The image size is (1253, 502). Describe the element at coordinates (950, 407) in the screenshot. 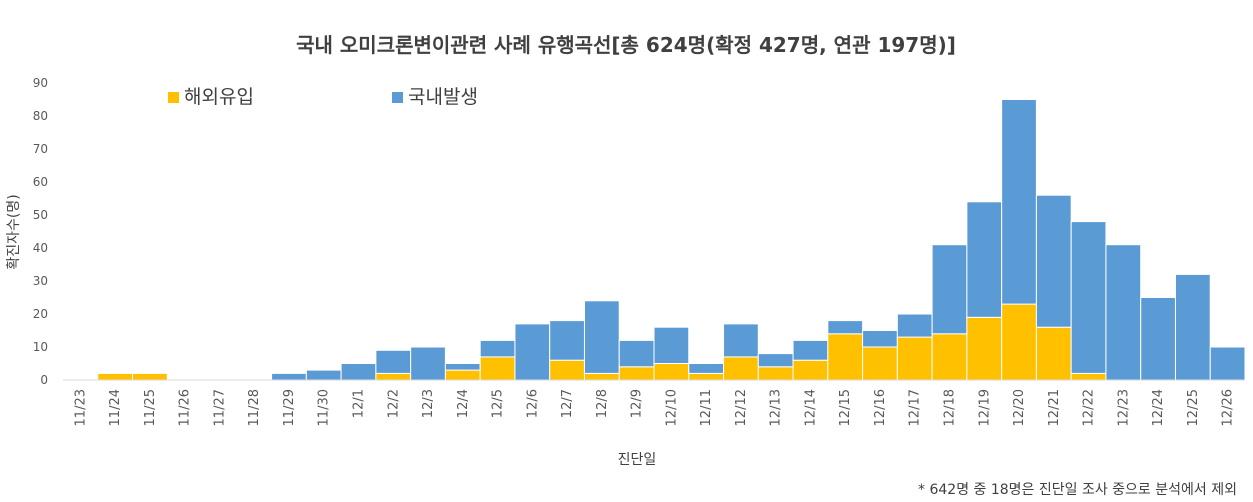

I see `x-tick-label: 12/18` at that location.